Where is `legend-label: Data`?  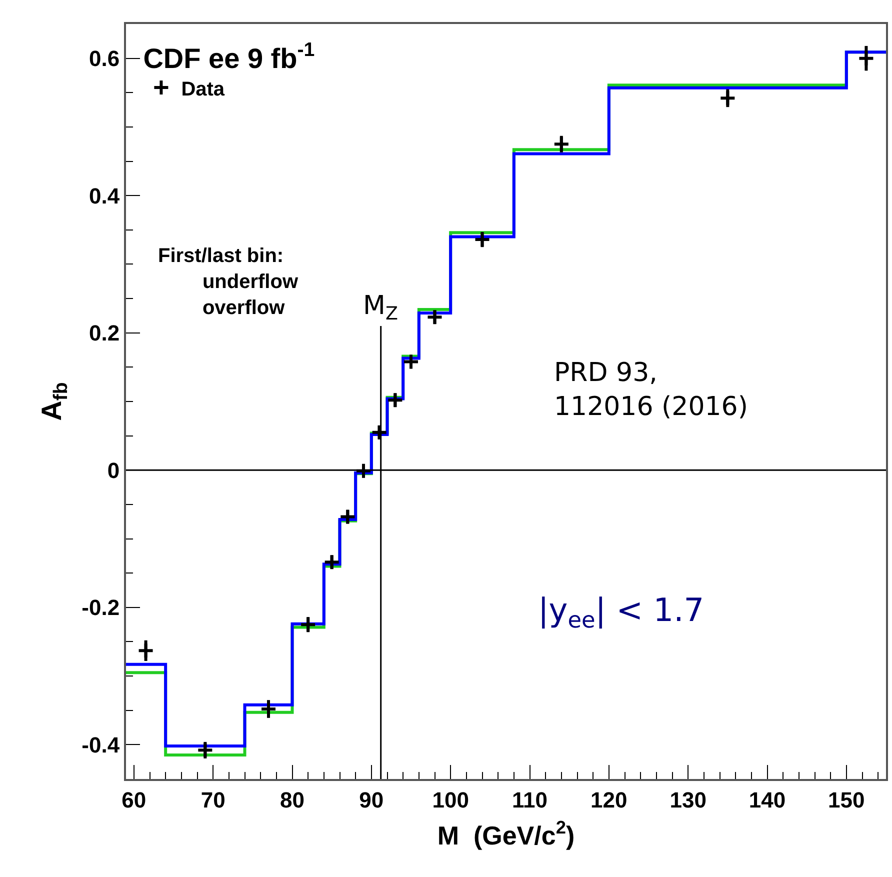 legend-label: Data is located at coordinates (203, 89).